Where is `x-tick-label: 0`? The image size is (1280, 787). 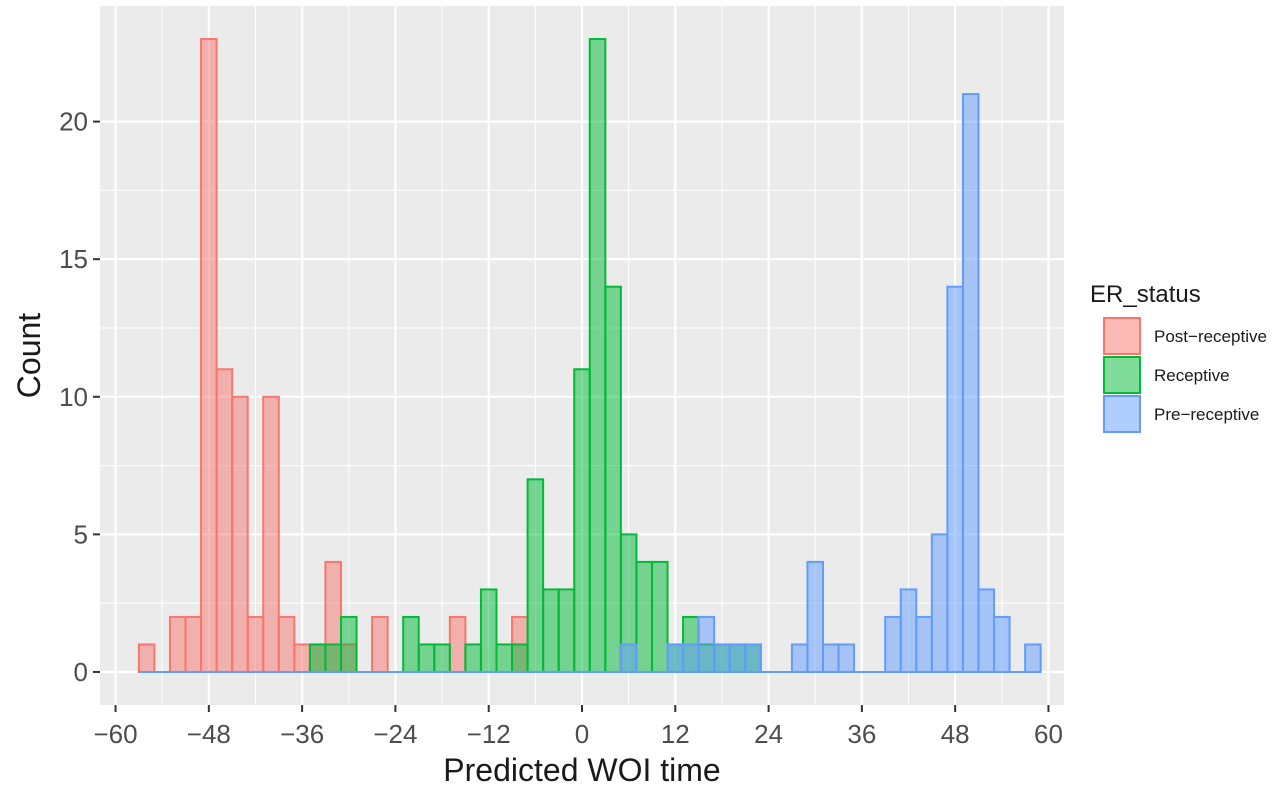
x-tick-label: 0 is located at coordinates (582, 734).